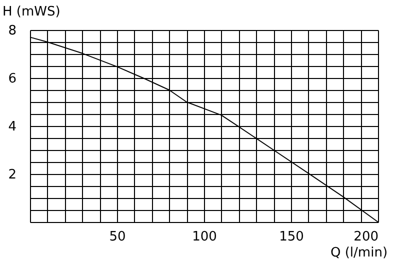 The height and width of the screenshot is (261, 393). Describe the element at coordinates (204, 237) in the screenshot. I see `x-tick-label: 100` at that location.